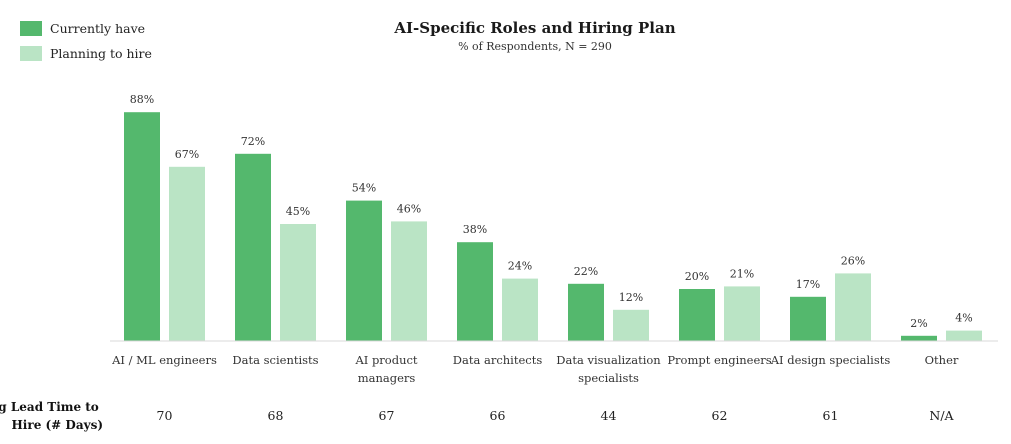  What do you see at coordinates (609, 415) in the screenshot?
I see `lead-time-value-data-visualization-specialists: 44` at bounding box center [609, 415].